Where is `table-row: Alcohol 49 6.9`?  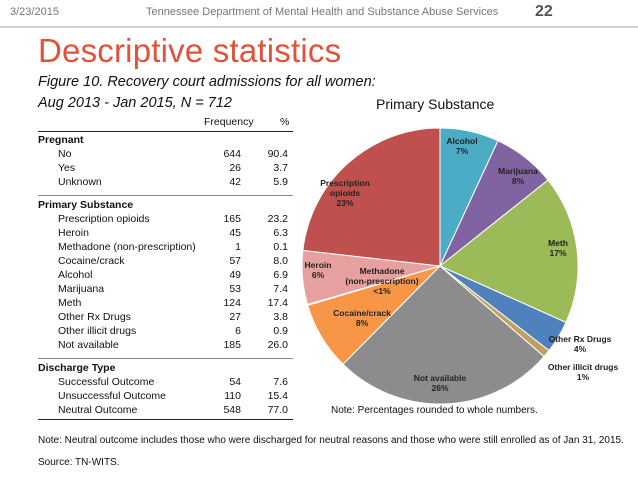
table-row: Alcohol 49 6.9 is located at coordinates (165, 275).